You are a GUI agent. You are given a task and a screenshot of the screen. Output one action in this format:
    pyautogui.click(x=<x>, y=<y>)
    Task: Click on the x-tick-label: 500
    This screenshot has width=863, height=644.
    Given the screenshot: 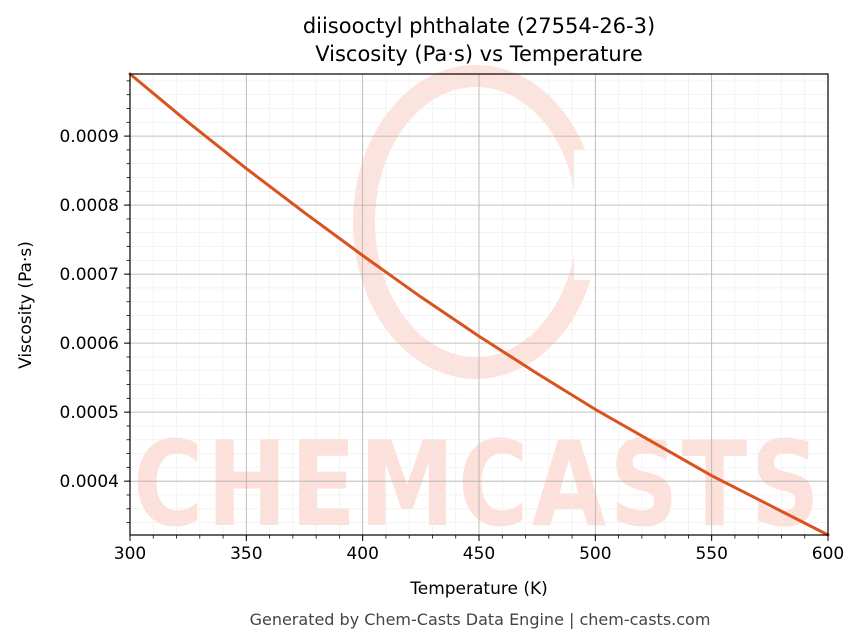 What is the action you would take?
    pyautogui.click(x=595, y=554)
    